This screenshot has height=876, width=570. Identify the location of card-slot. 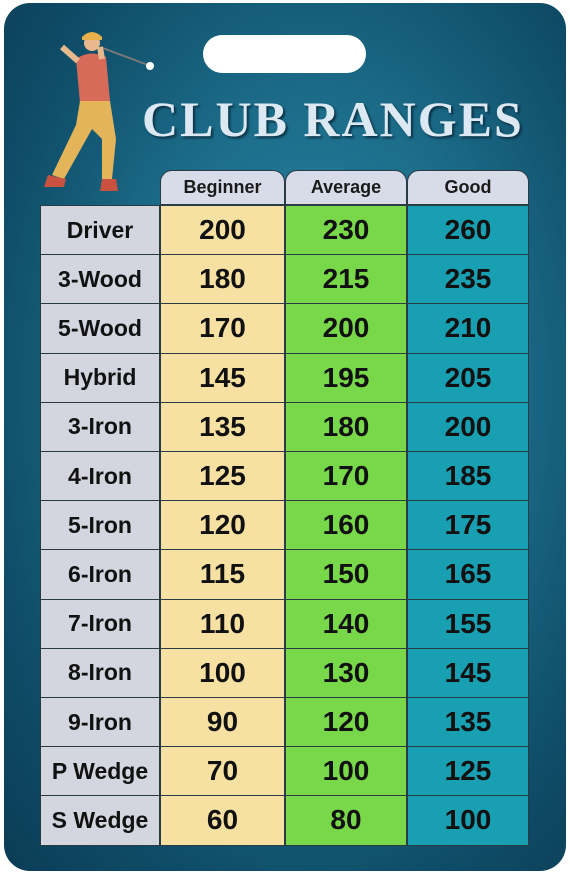
(284, 54).